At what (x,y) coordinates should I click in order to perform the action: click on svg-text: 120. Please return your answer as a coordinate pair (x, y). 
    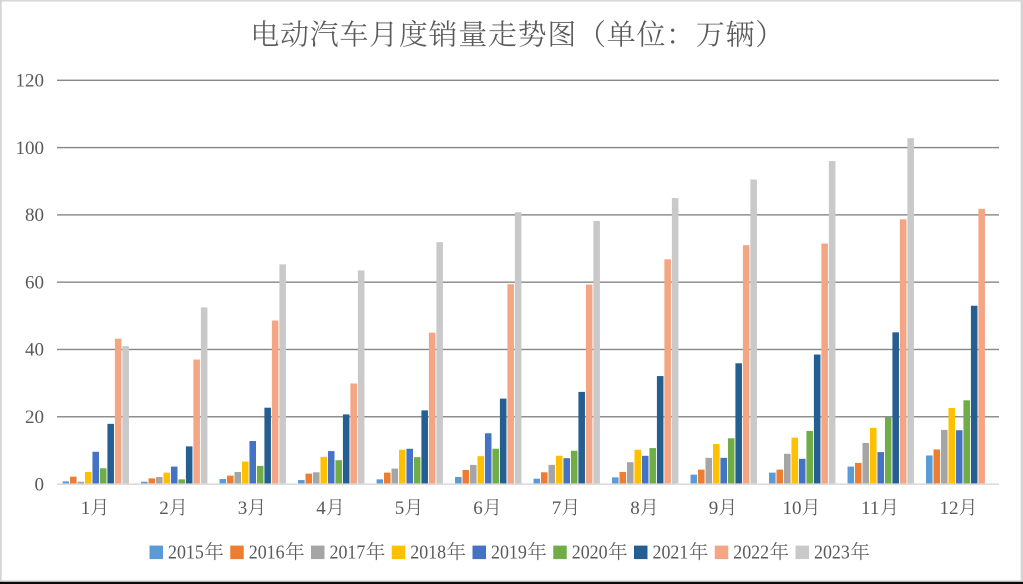
    Looking at the image, I should click on (30, 81).